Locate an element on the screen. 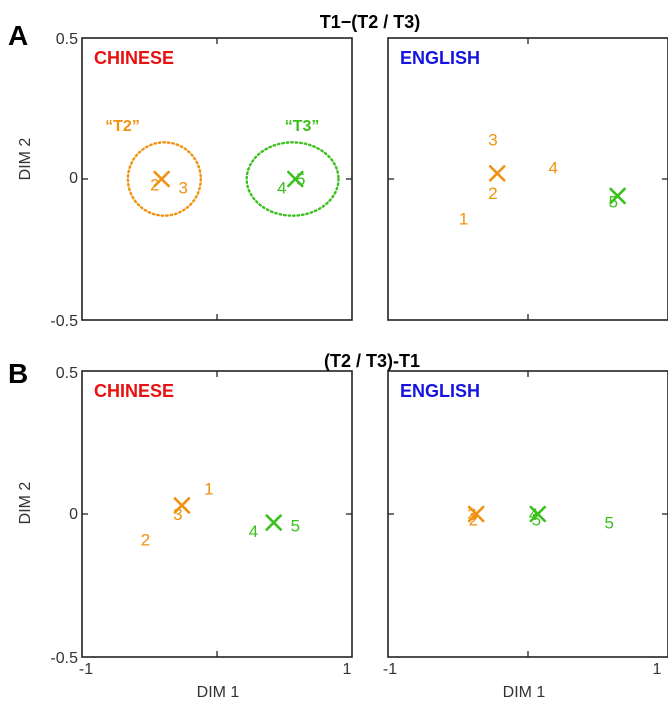 The width and height of the screenshot is (668, 703). cluster-ellipse-tone2 is located at coordinates (164, 179).